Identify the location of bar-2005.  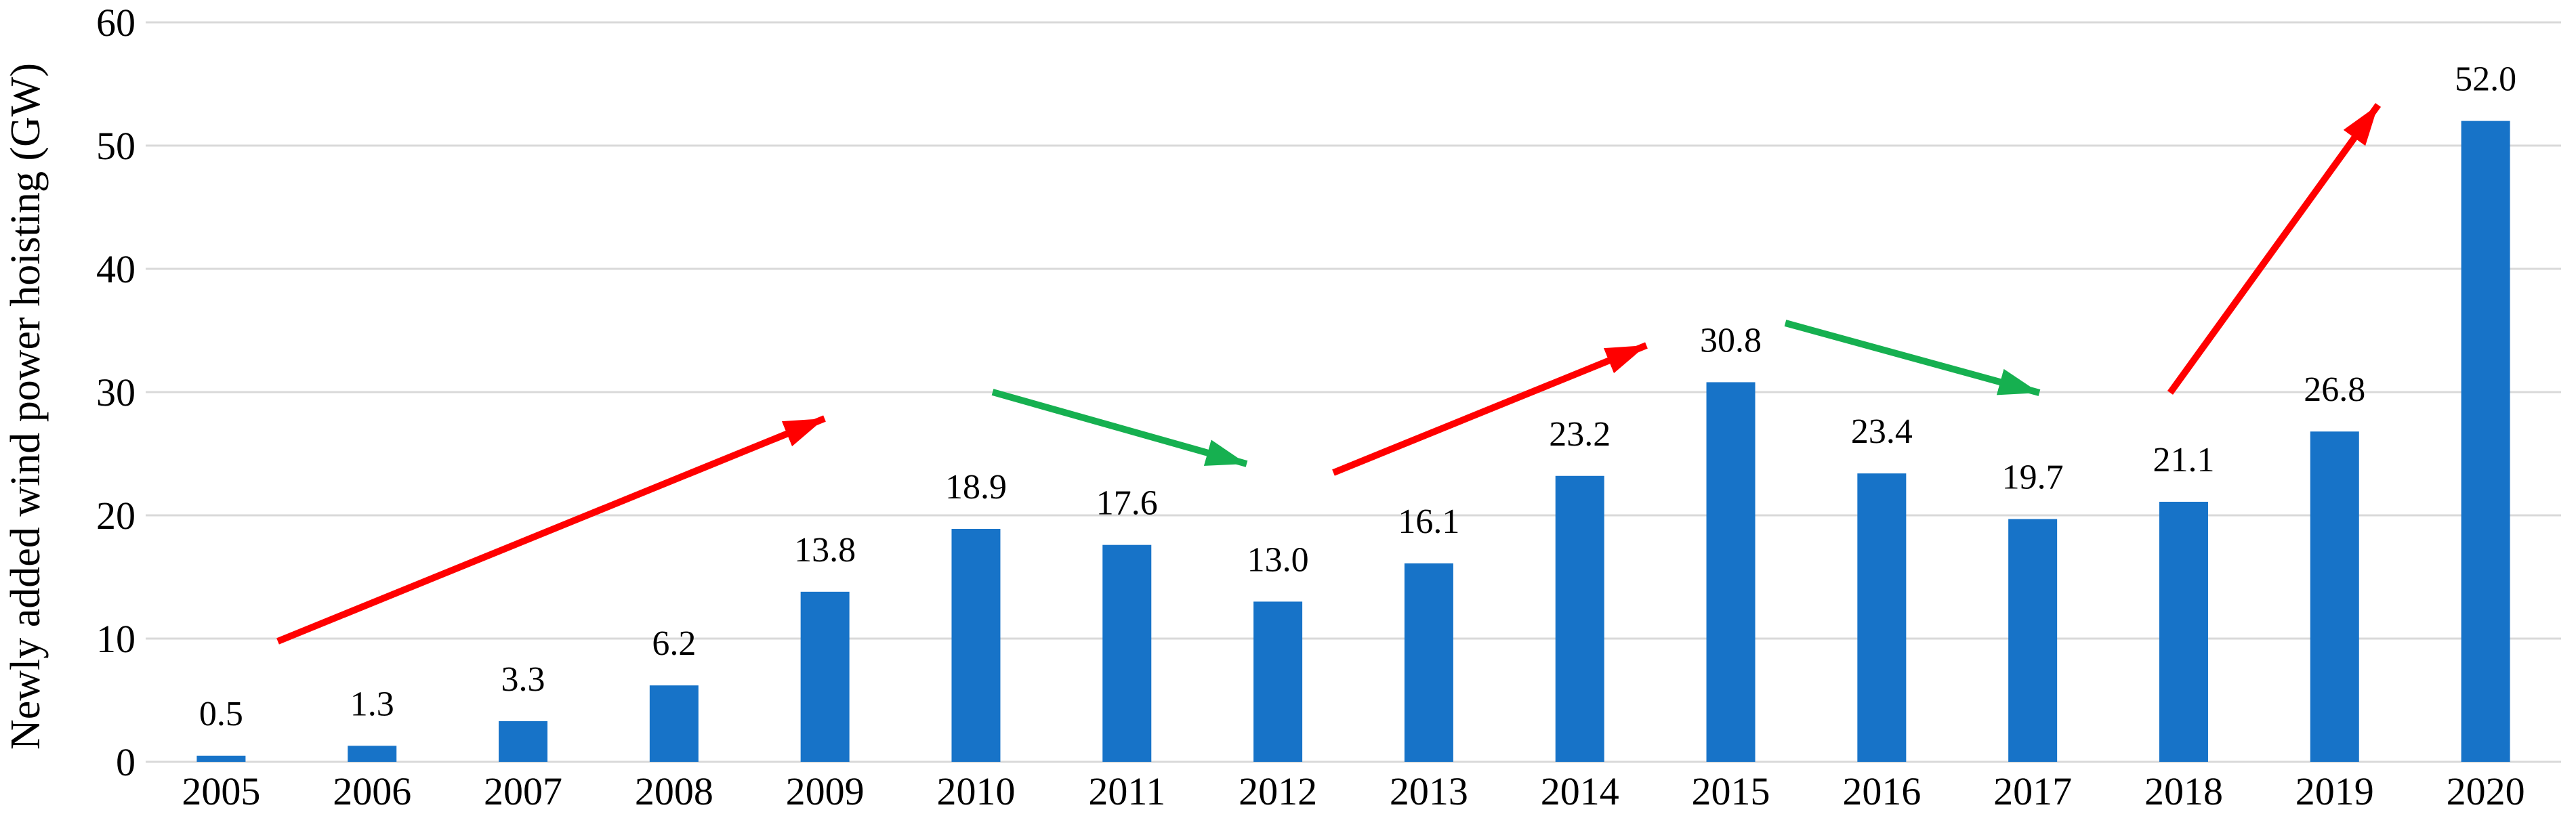
(221, 758).